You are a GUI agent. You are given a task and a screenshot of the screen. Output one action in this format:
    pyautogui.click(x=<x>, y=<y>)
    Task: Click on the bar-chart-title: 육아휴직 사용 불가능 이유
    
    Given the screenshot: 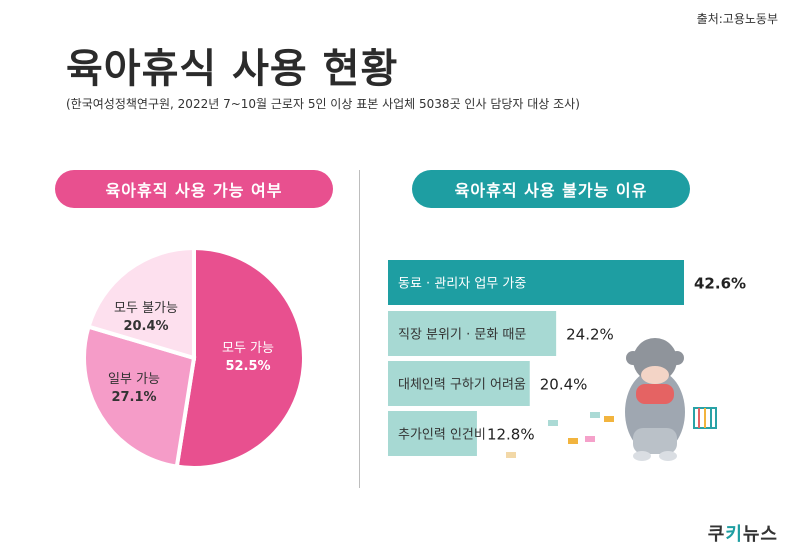 What is the action you would take?
    pyautogui.click(x=551, y=189)
    